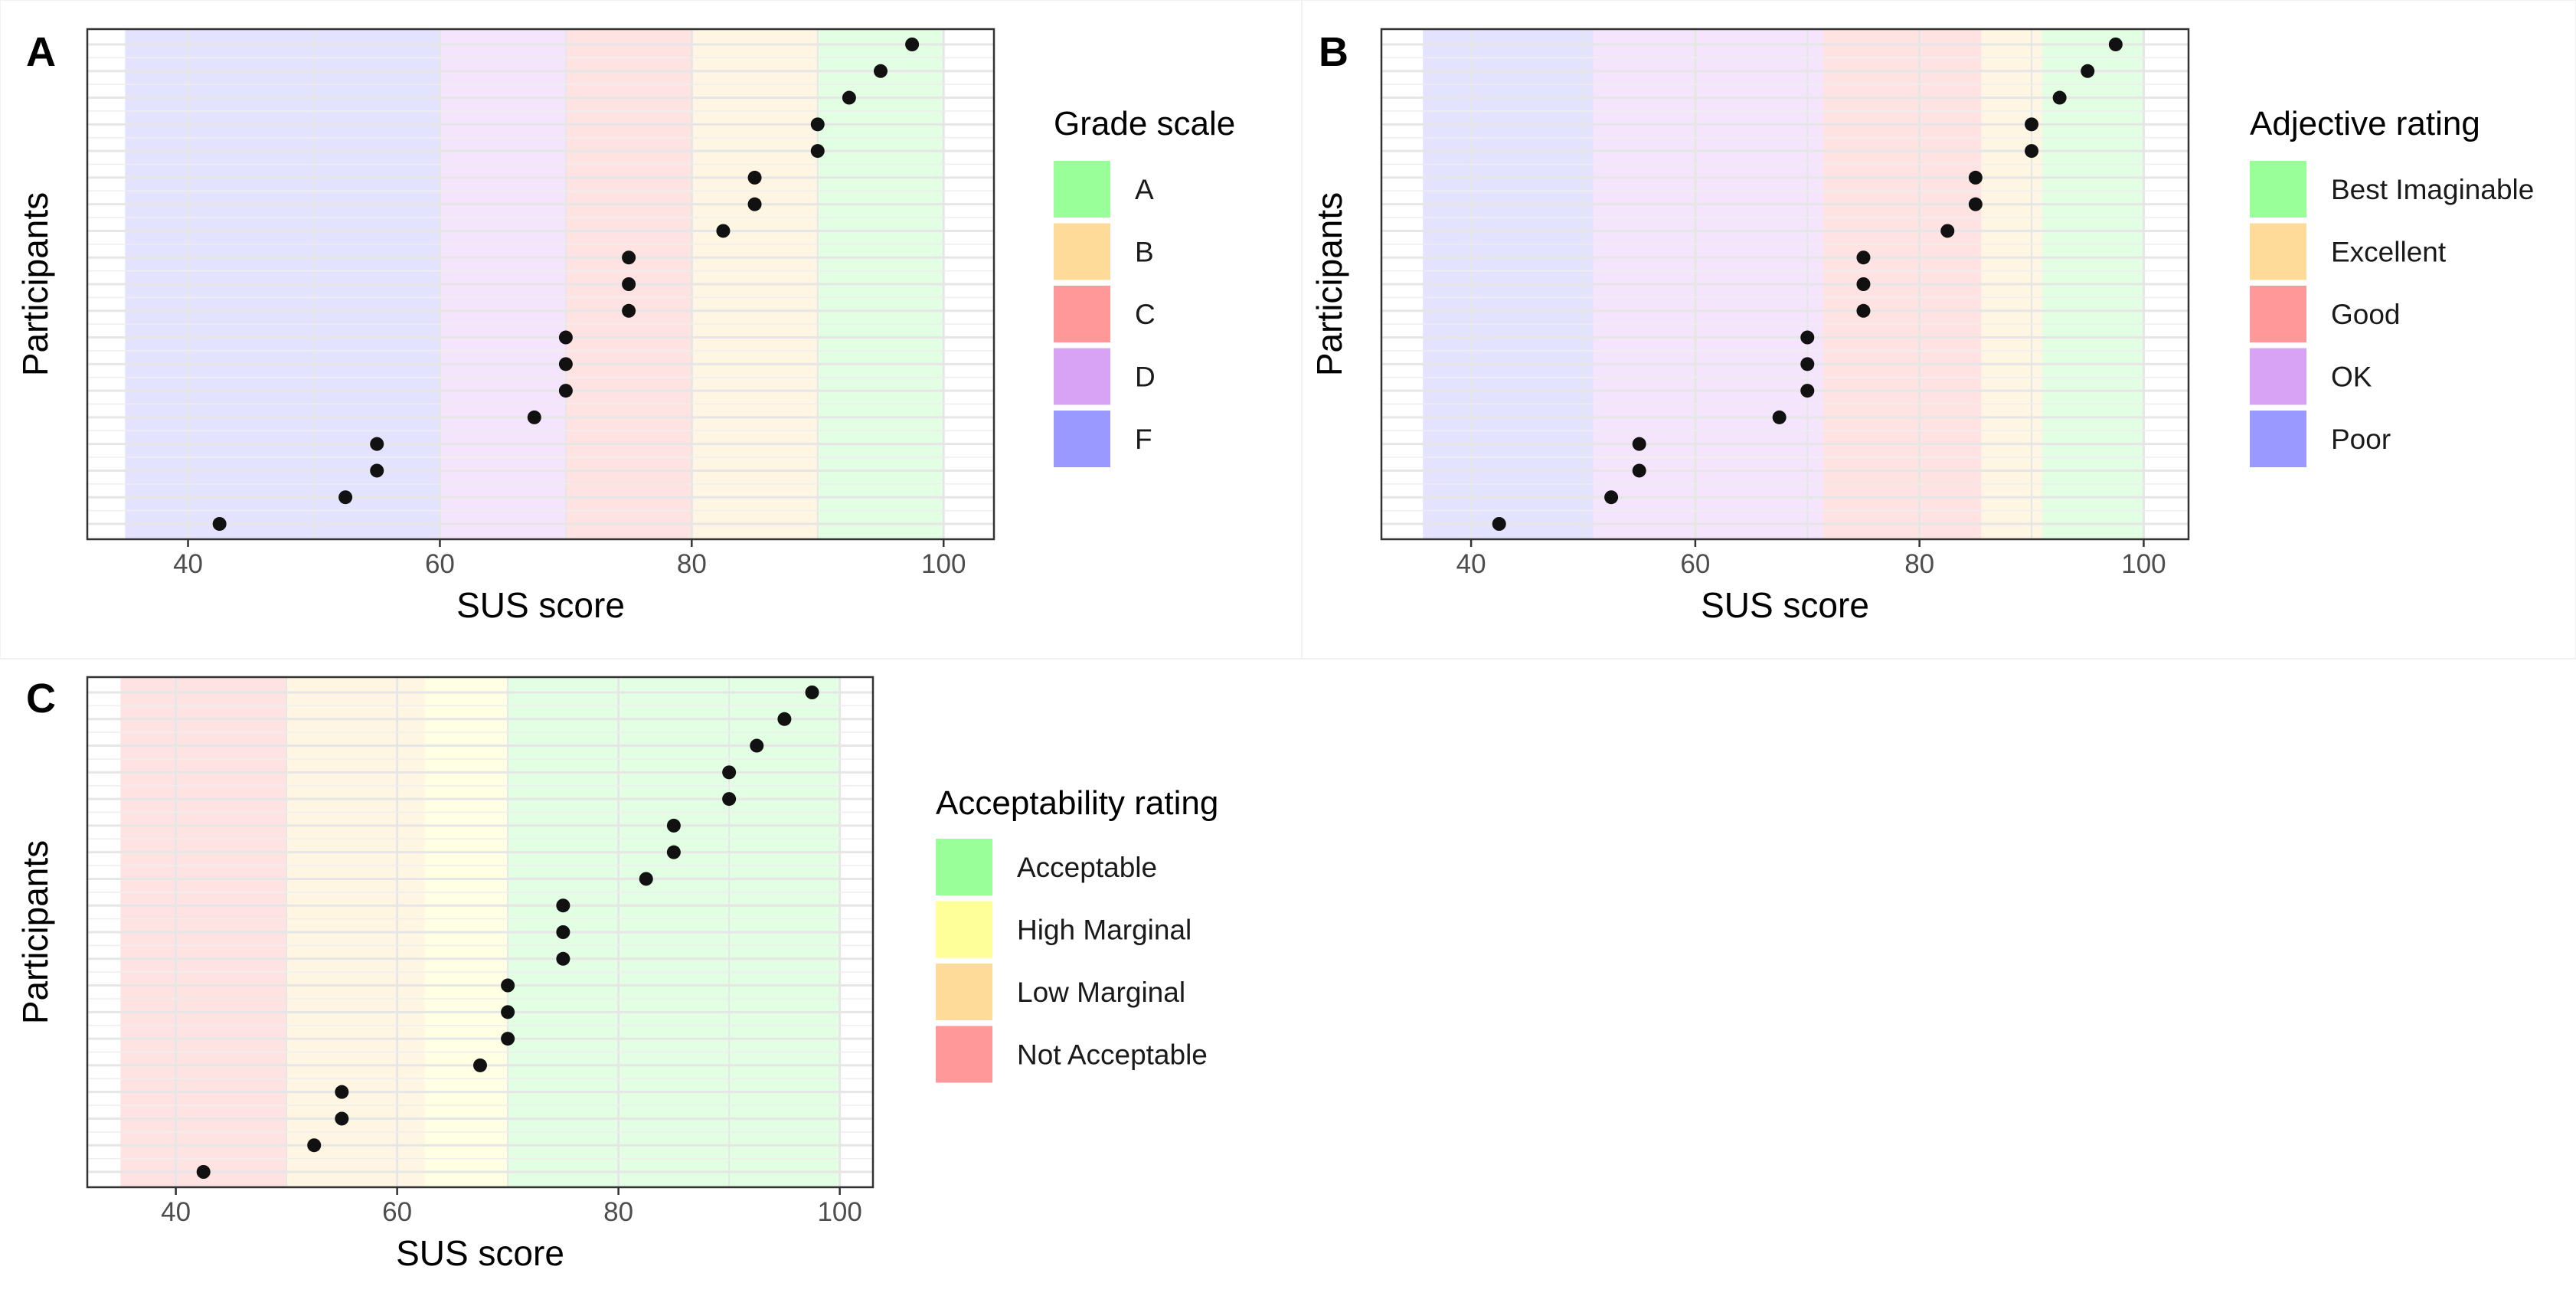  I want to click on panel-label: A, so click(41, 52).